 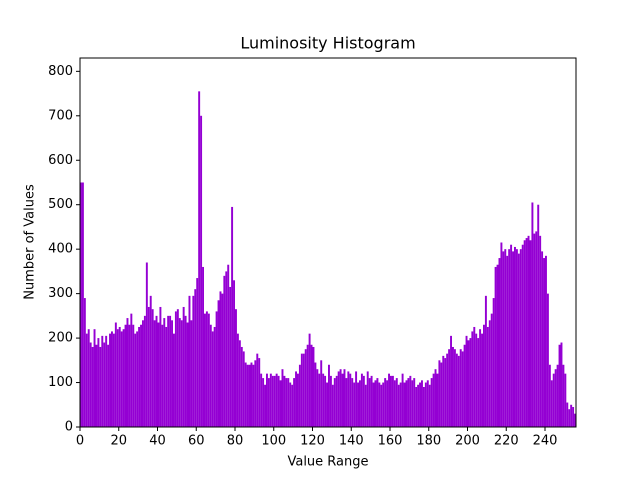 I want to click on x-tick-label: 240, so click(x=545, y=441).